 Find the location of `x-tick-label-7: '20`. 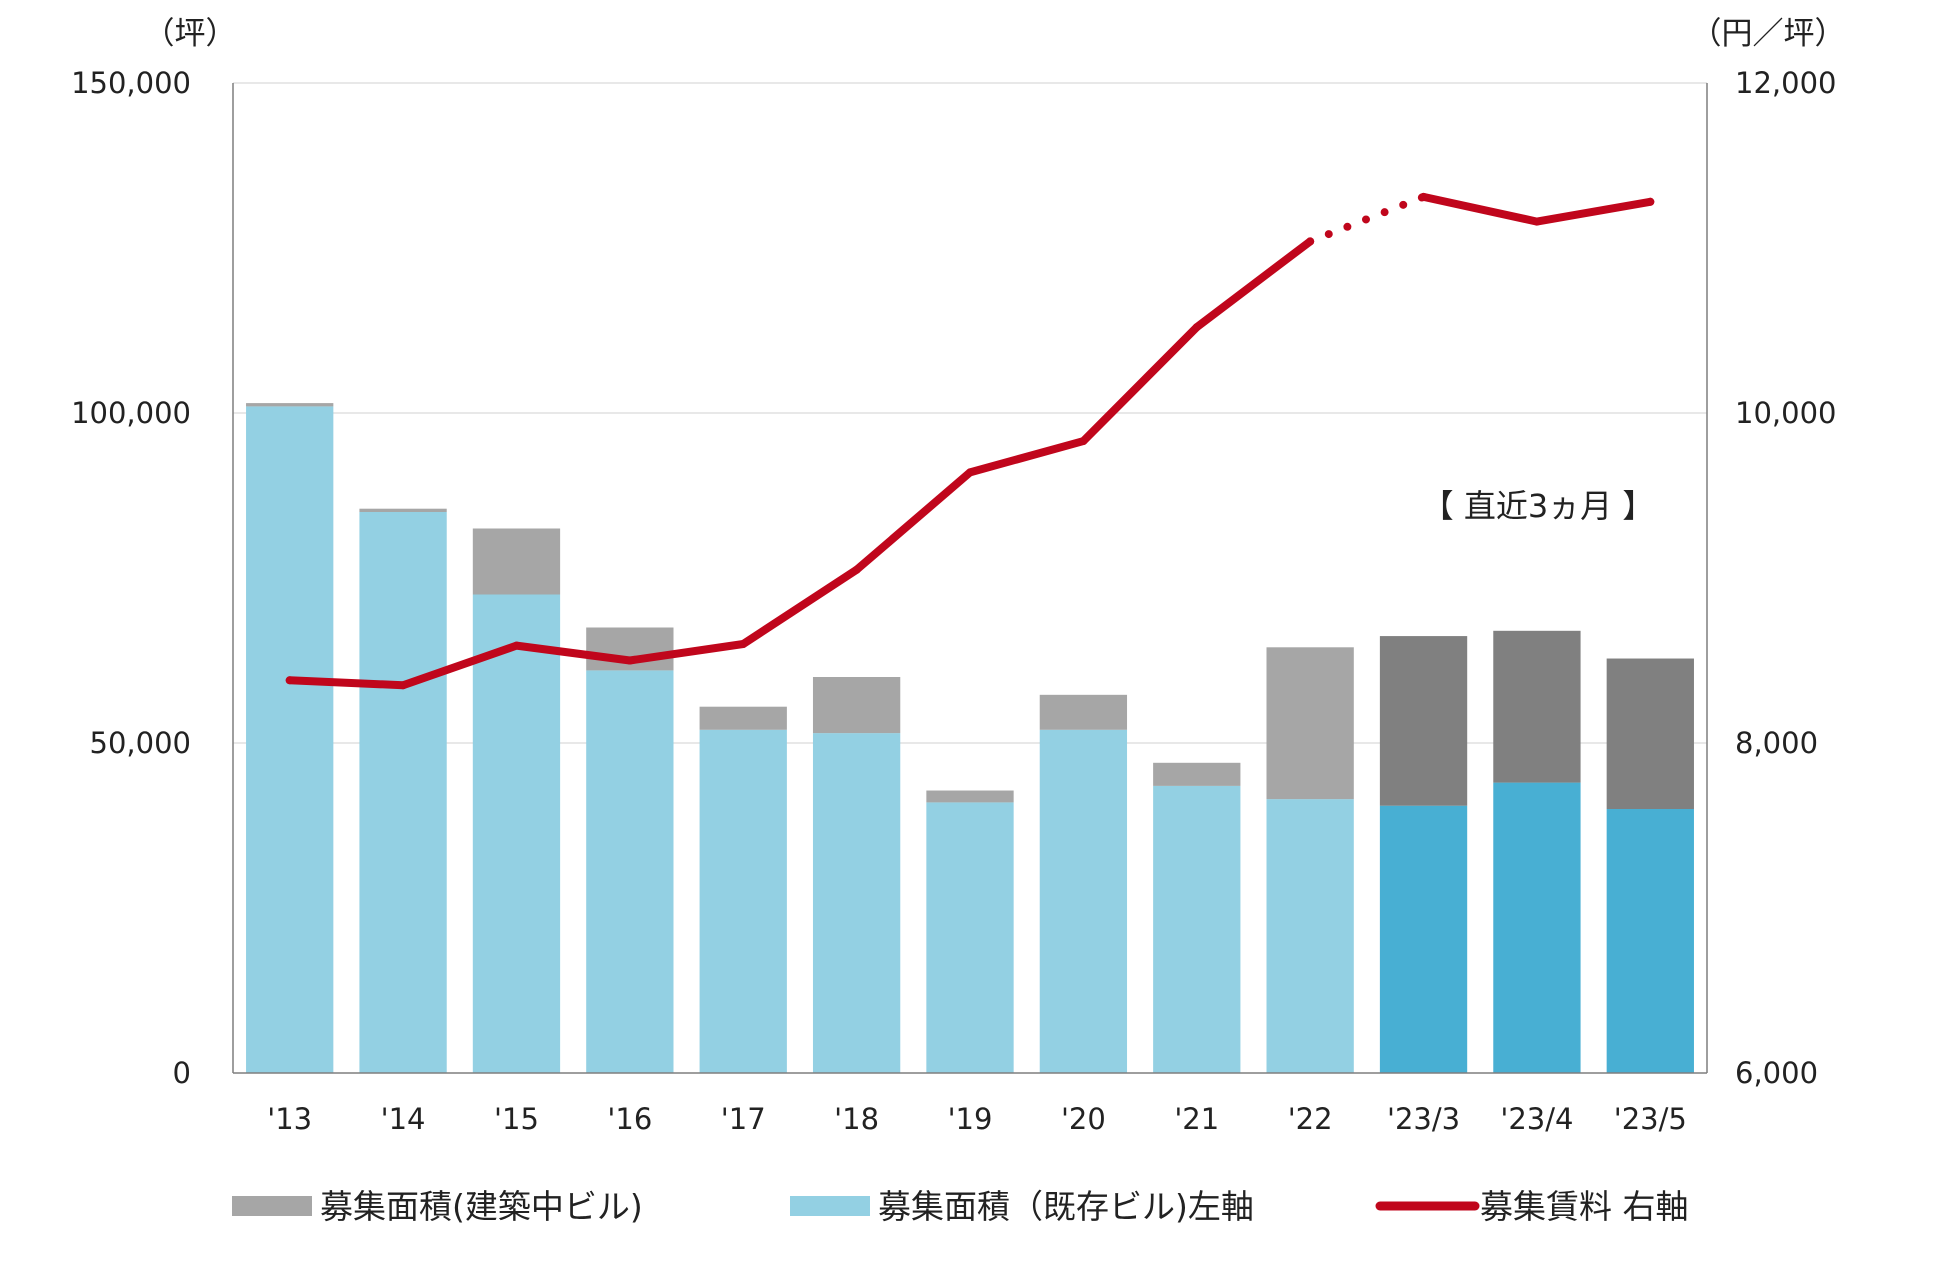

x-tick-label-7: '20 is located at coordinates (1083, 1119).